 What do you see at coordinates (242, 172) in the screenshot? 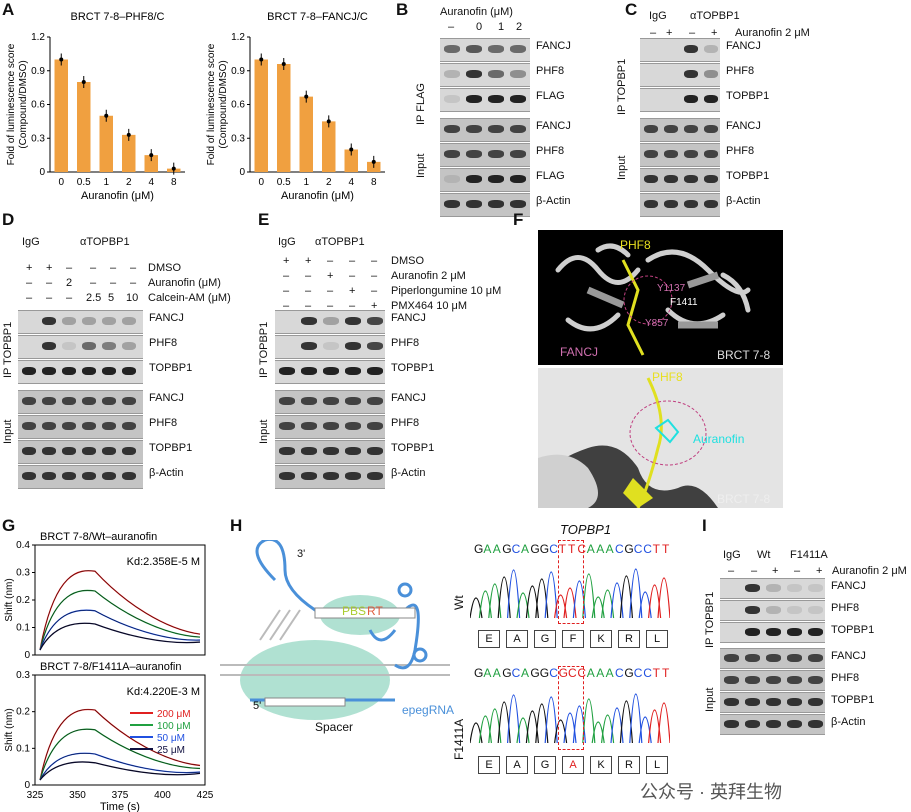
I see `a2-ytick: 0` at bounding box center [242, 172].